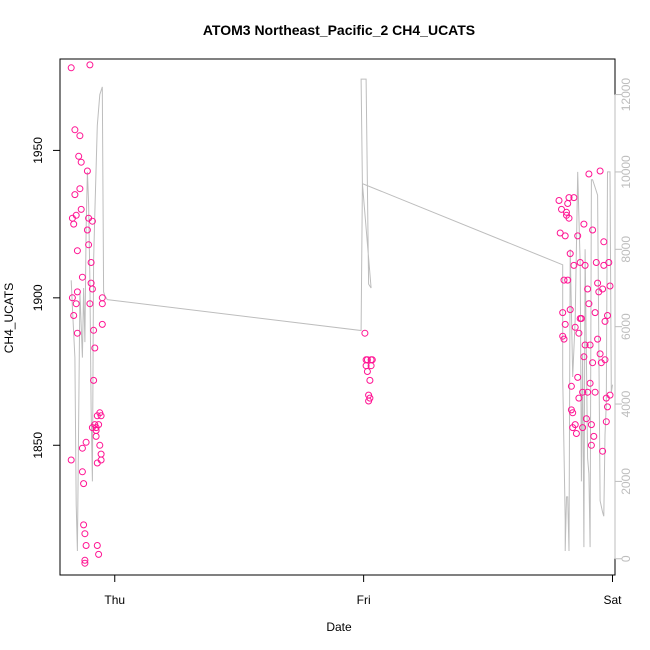 The height and width of the screenshot is (650, 650). What do you see at coordinates (626, 403) in the screenshot?
I see `right-tick-label: 4000` at bounding box center [626, 403].